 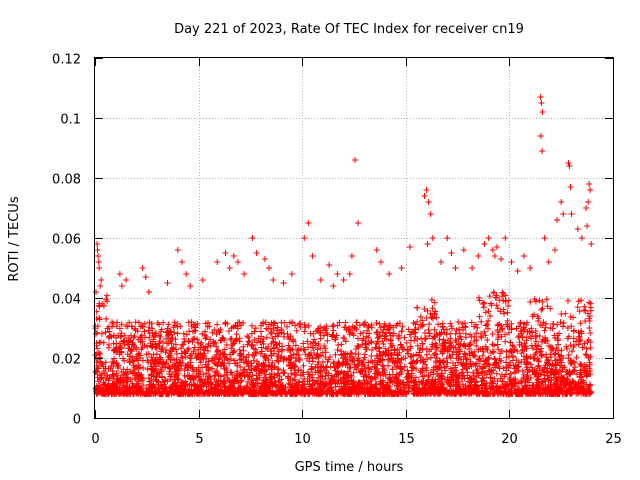 I want to click on y-axis-label: ROTI / TECUs, so click(x=14, y=238).